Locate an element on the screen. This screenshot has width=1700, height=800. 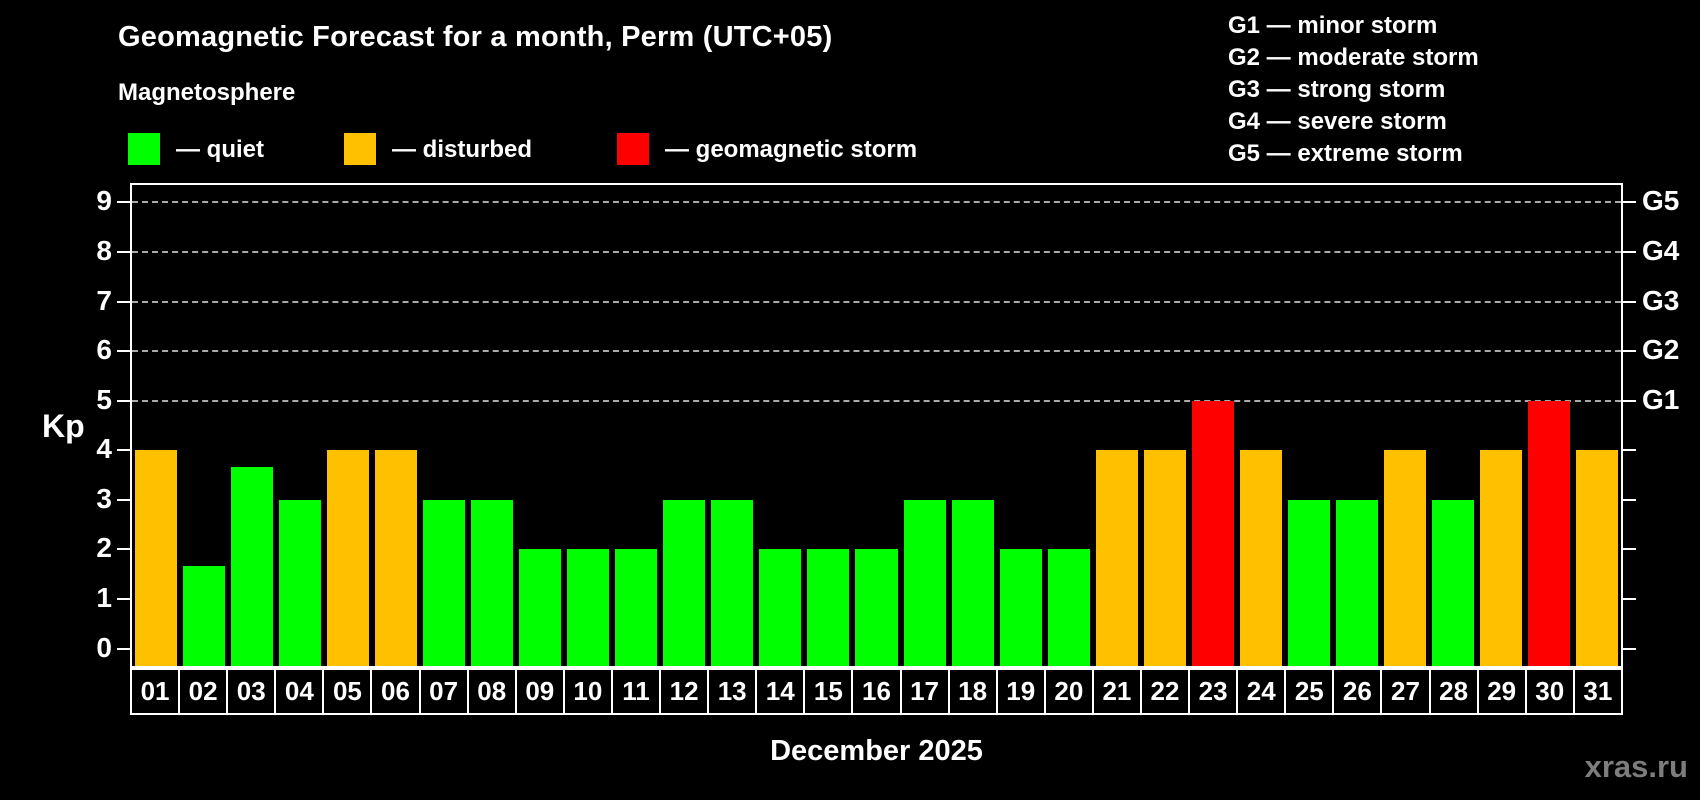
day-cell-11: 11 is located at coordinates (636, 691).